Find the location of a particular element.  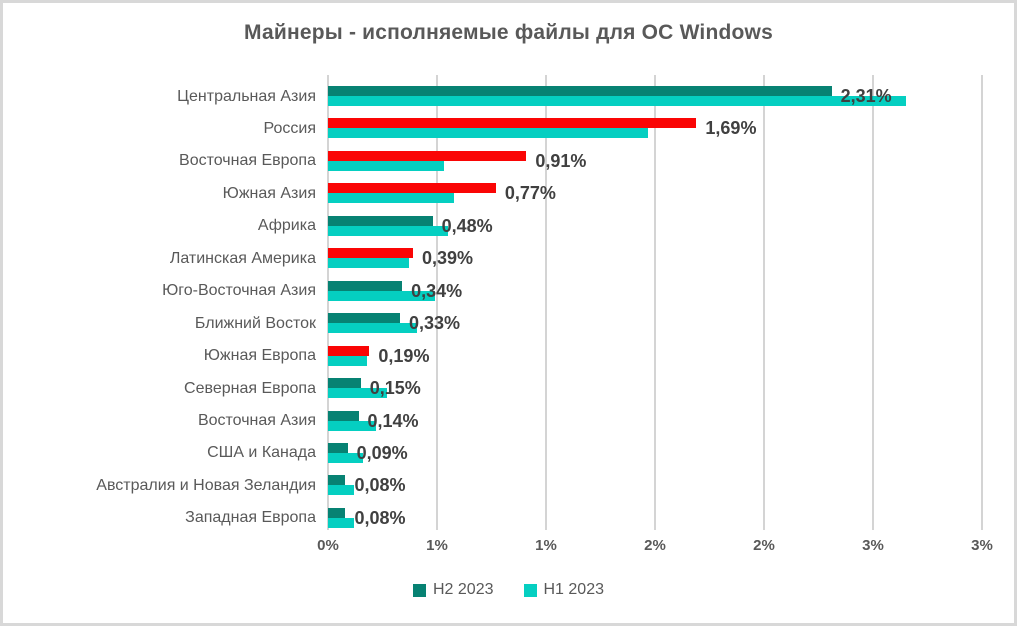

chart-row: 0,09% is located at coordinates (655, 453).